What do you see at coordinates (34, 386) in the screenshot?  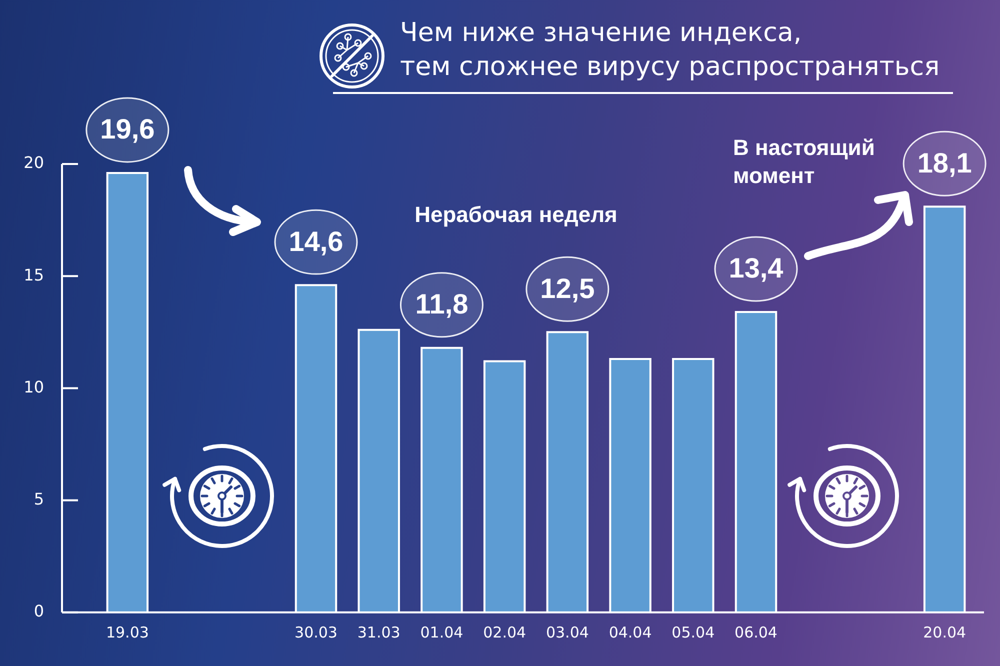 I see `y-tick-label: 10` at bounding box center [34, 386].